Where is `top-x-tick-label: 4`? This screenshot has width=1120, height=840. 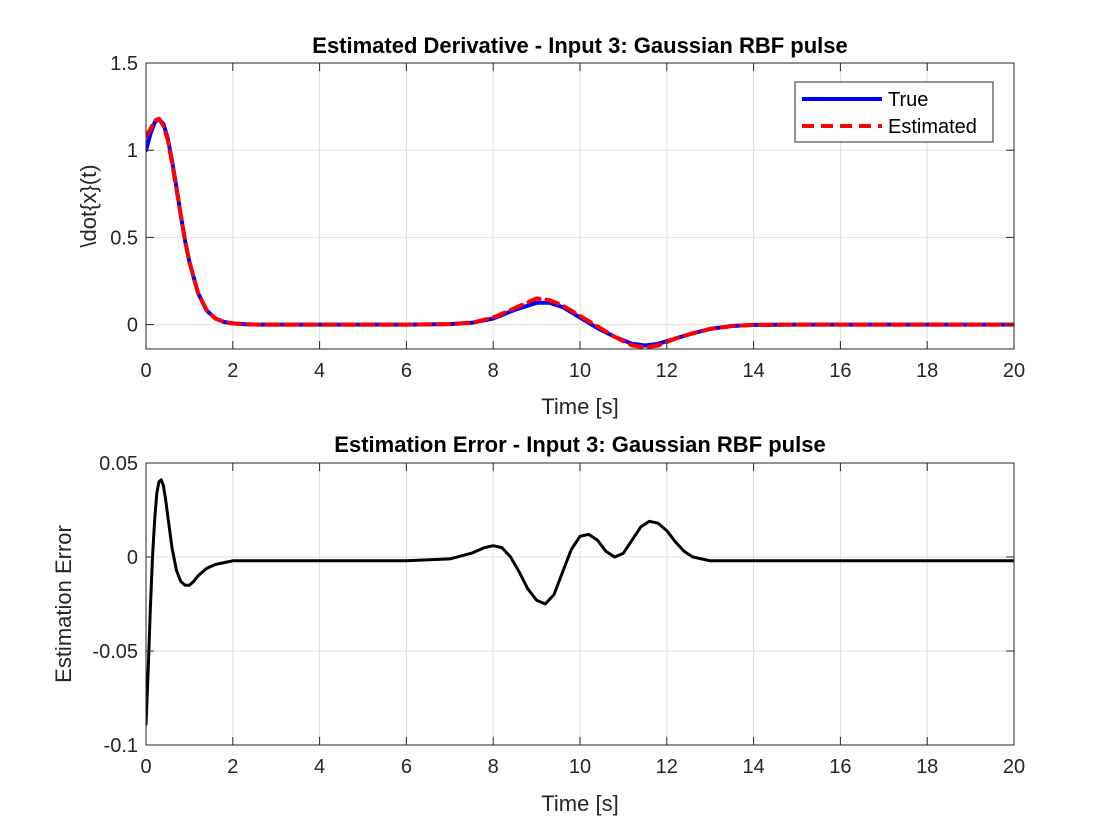 top-x-tick-label: 4 is located at coordinates (319, 371).